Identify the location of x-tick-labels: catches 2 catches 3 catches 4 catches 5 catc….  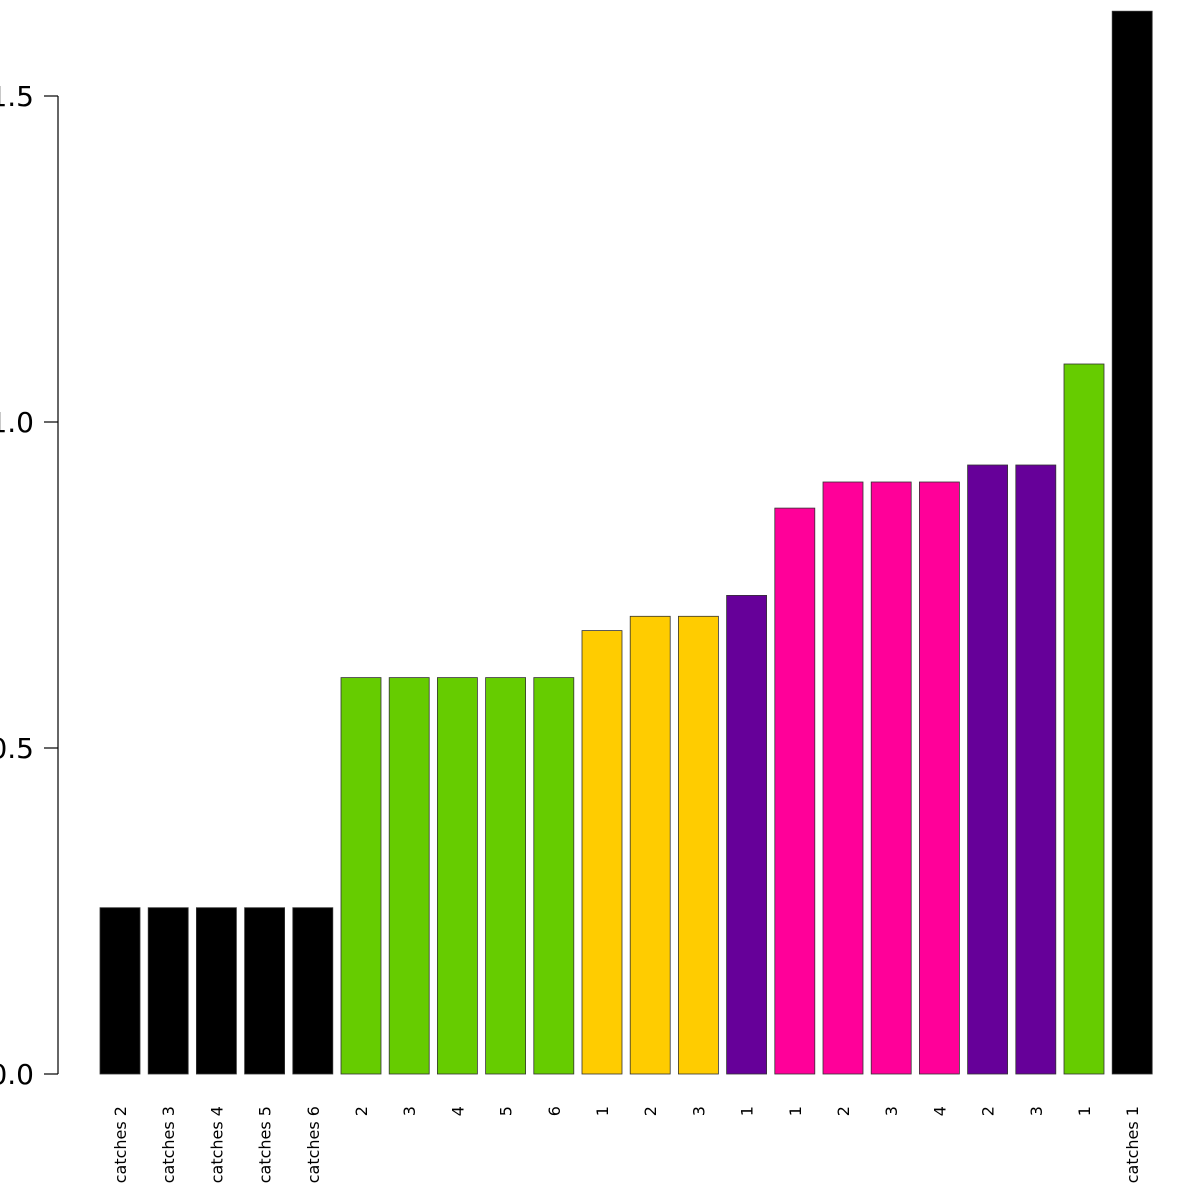
(626, 1144).